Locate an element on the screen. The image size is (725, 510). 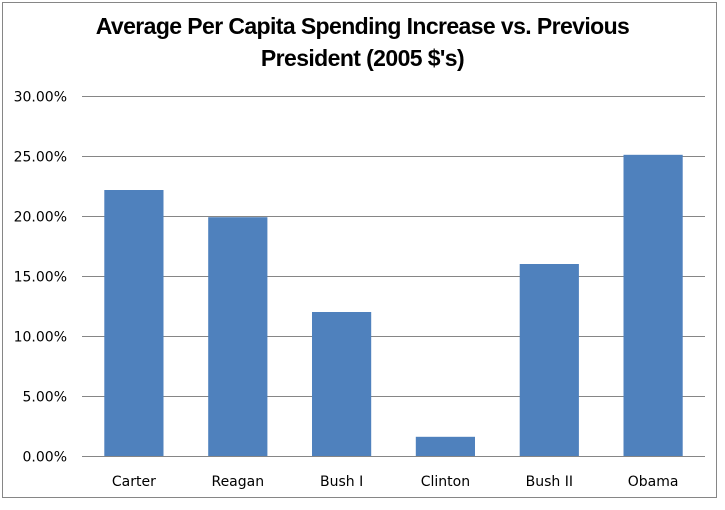
x-tick-label: Obama is located at coordinates (653, 482).